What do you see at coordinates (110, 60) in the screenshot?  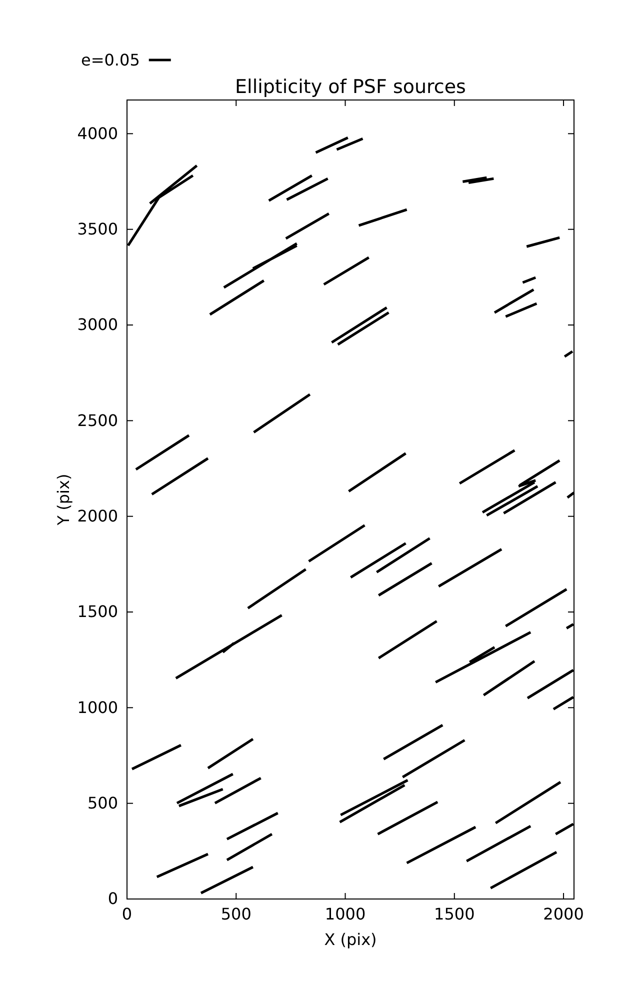 I see `legend-label: e=0.05` at bounding box center [110, 60].